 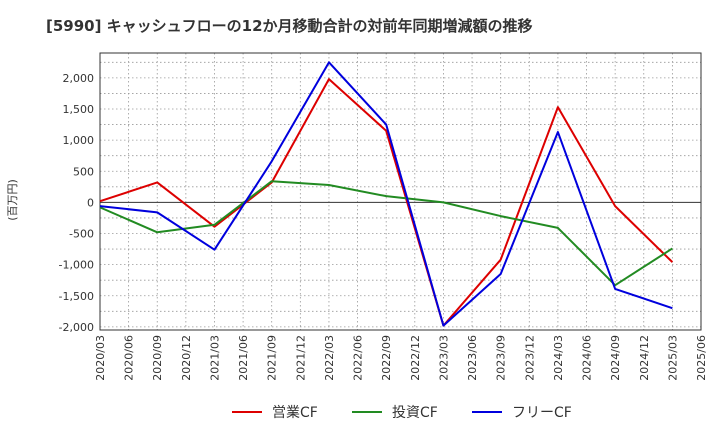 I want to click on x-tick-label: 2021/06, so click(x=243, y=358).